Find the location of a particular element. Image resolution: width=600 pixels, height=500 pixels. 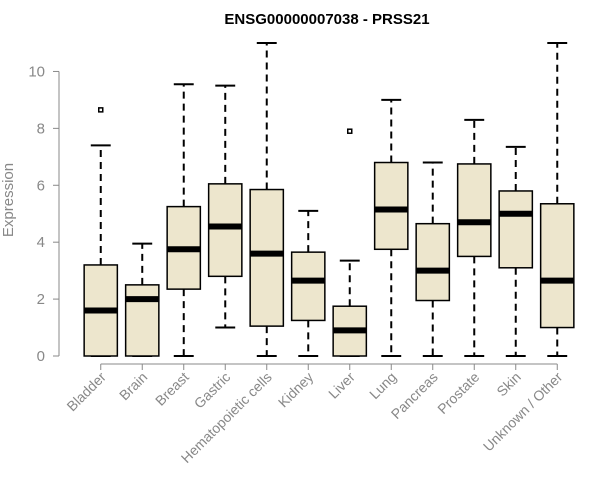

box-brain is located at coordinates (142, 299).